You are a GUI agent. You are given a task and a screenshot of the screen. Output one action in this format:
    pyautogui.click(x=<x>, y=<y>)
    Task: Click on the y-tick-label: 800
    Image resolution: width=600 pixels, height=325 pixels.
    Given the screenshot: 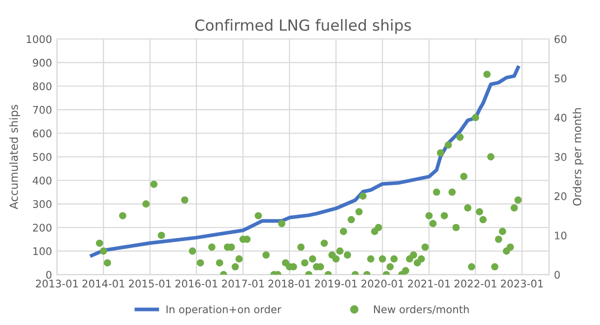 What is the action you would take?
    pyautogui.click(x=42, y=86)
    